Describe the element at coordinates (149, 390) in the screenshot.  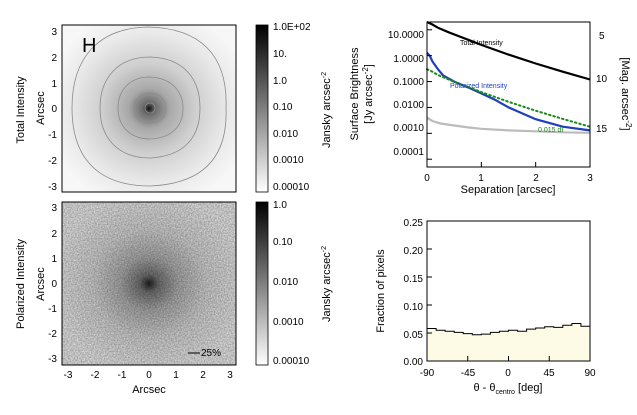
I see `polarized-xlabel: Arcsec` at that location.